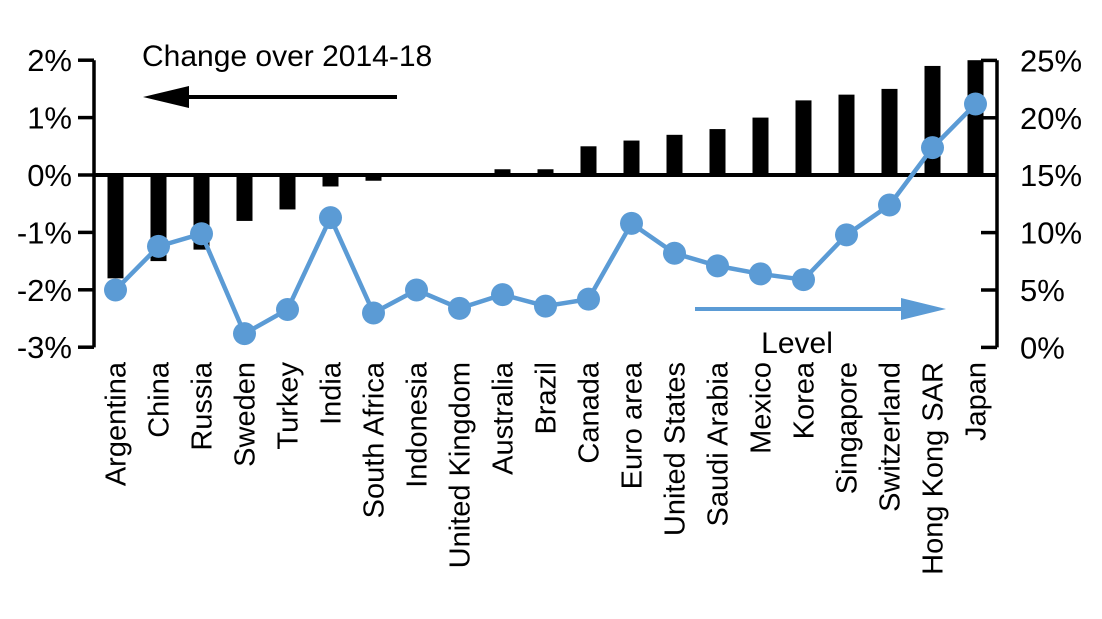  Describe the element at coordinates (762, 408) in the screenshot. I see `x-axis-label-Mexico: Mexico` at that location.